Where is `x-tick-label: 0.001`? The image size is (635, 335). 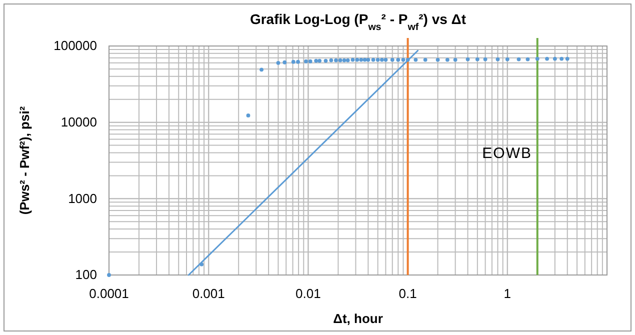
x-tick-label: 0.001 is located at coordinates (208, 294).